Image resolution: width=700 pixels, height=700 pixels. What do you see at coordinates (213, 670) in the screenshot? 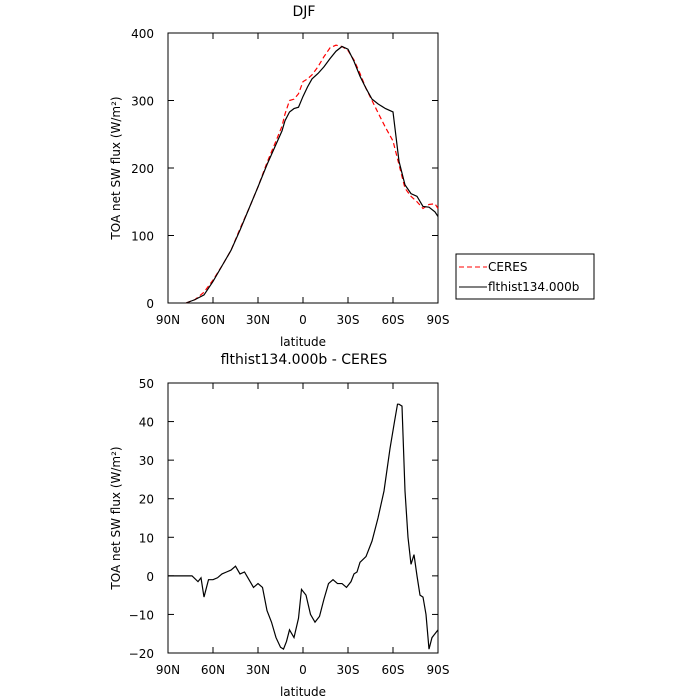
I see `bot-x-tick-label: 60N` at bounding box center [213, 670].